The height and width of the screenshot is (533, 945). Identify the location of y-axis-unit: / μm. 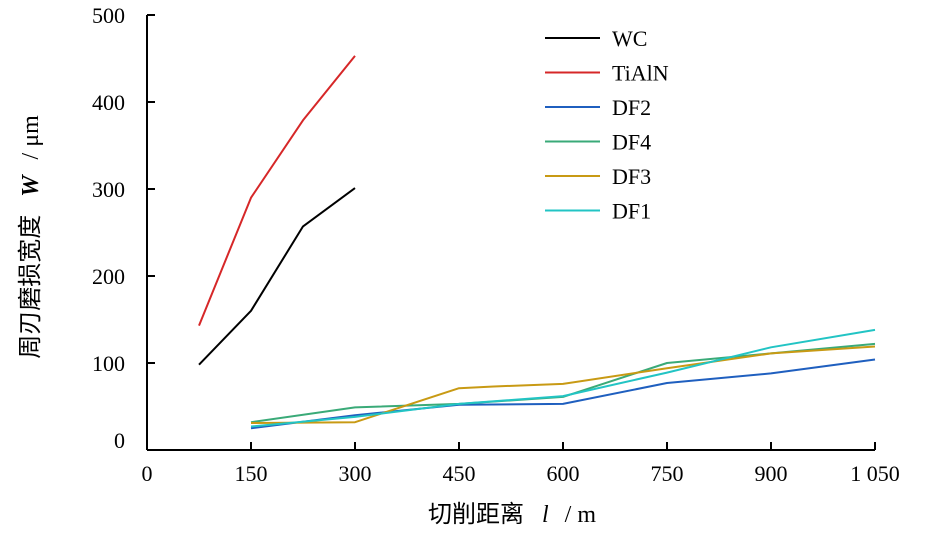
(31, 137).